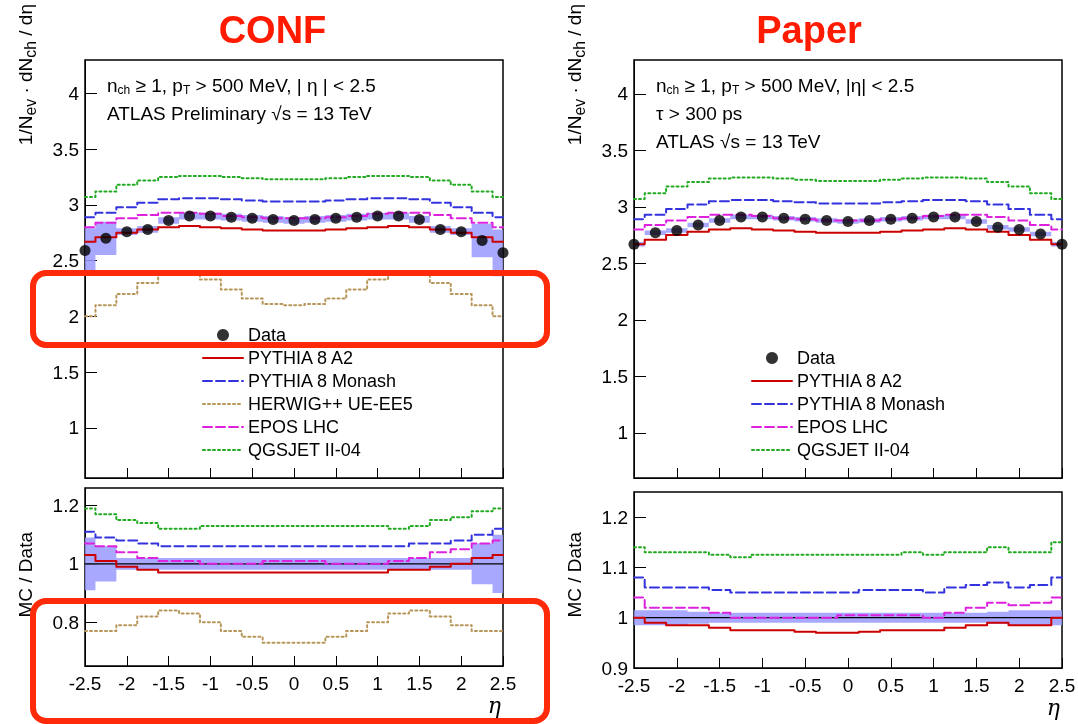 Image resolution: width=1078 pixels, height=724 pixels. Describe the element at coordinates (699, 113) in the screenshot. I see `annotation: τ > 300 ps` at that location.